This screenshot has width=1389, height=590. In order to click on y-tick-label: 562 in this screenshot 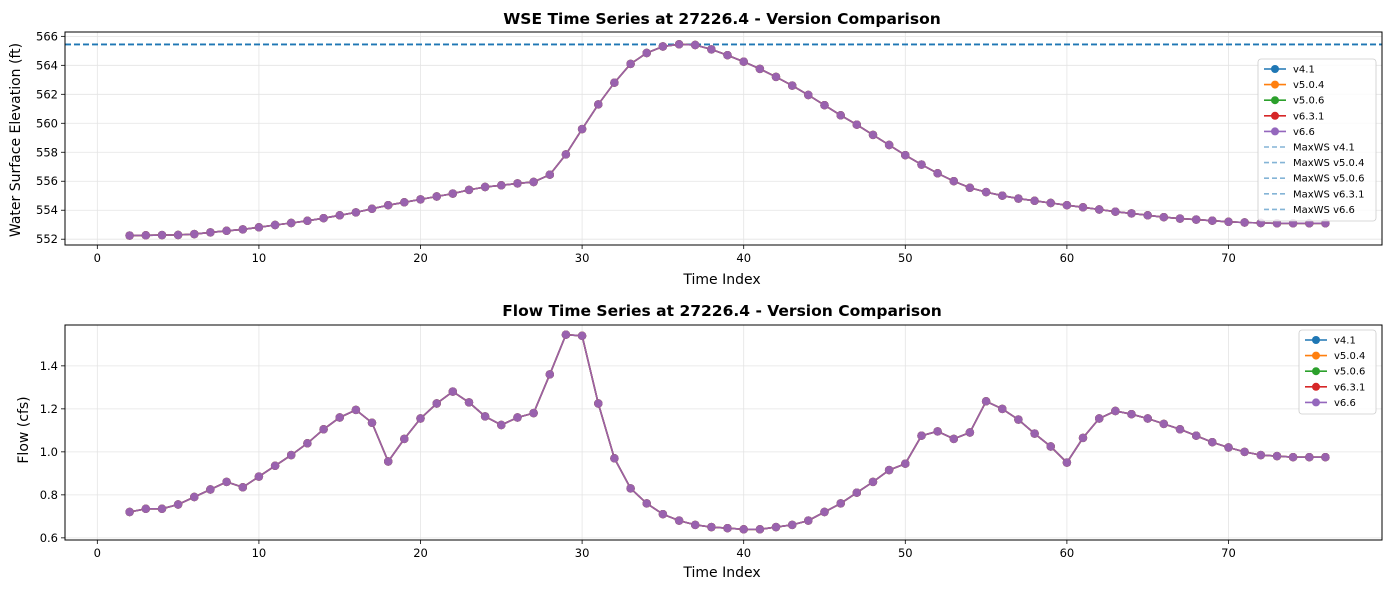, I will do `click(47, 94)`.